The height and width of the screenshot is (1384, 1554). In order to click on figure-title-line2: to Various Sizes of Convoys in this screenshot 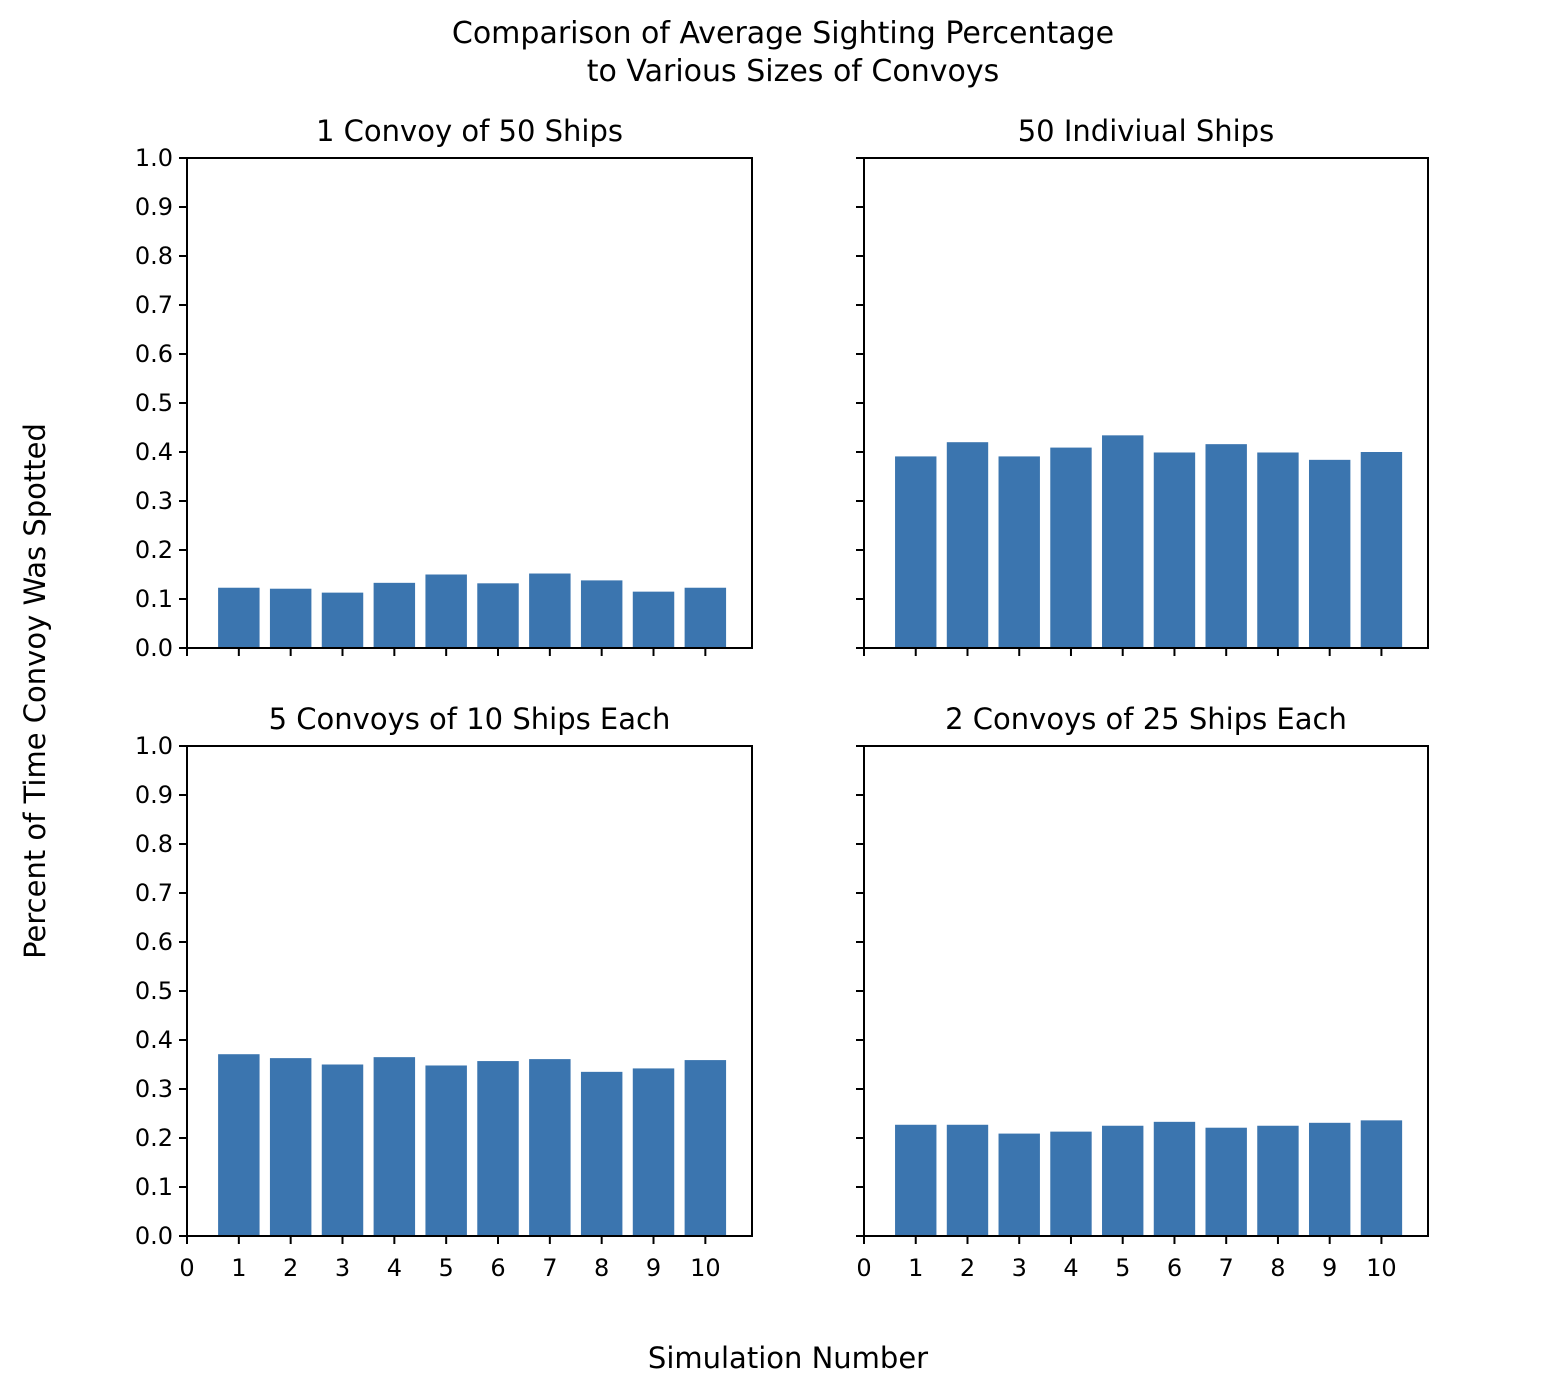, I will do `click(793, 71)`.